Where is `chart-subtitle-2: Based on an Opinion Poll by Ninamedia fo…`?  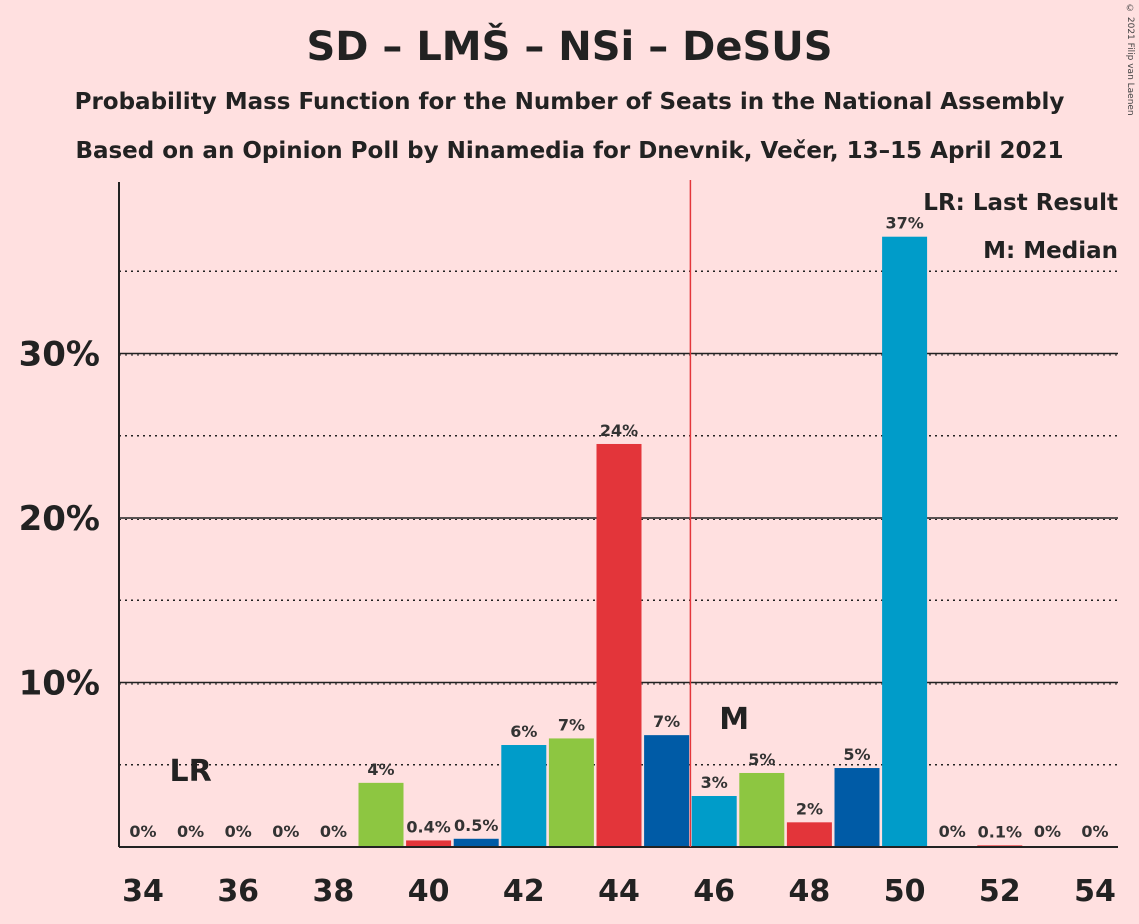
chart-subtitle-2: Based on an Opinion Poll by Ninamedia fo… is located at coordinates (569, 151).